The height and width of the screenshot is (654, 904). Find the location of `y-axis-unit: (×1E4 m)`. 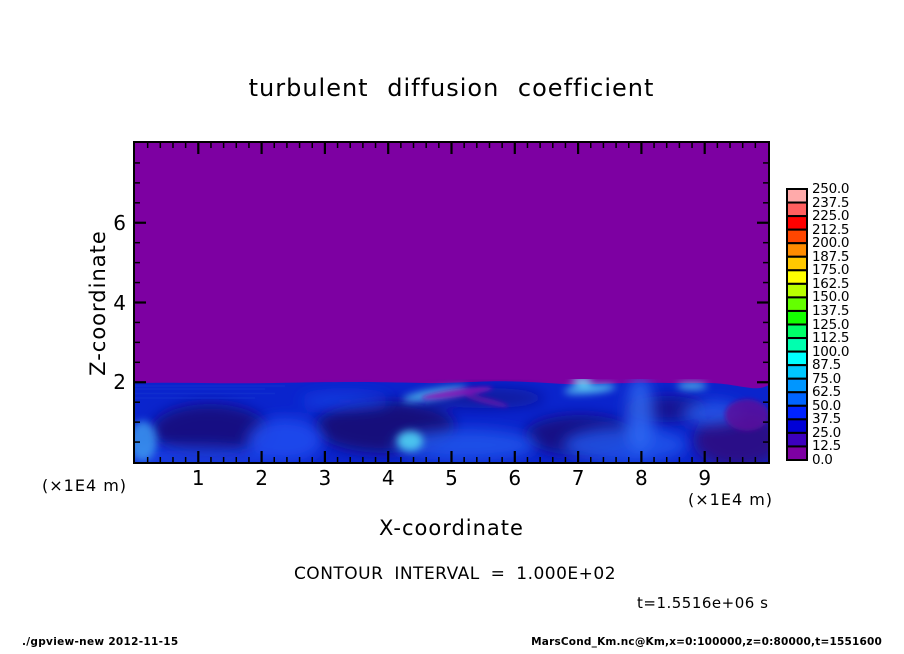

y-axis-unit: (×1E4 m) is located at coordinates (85, 485).